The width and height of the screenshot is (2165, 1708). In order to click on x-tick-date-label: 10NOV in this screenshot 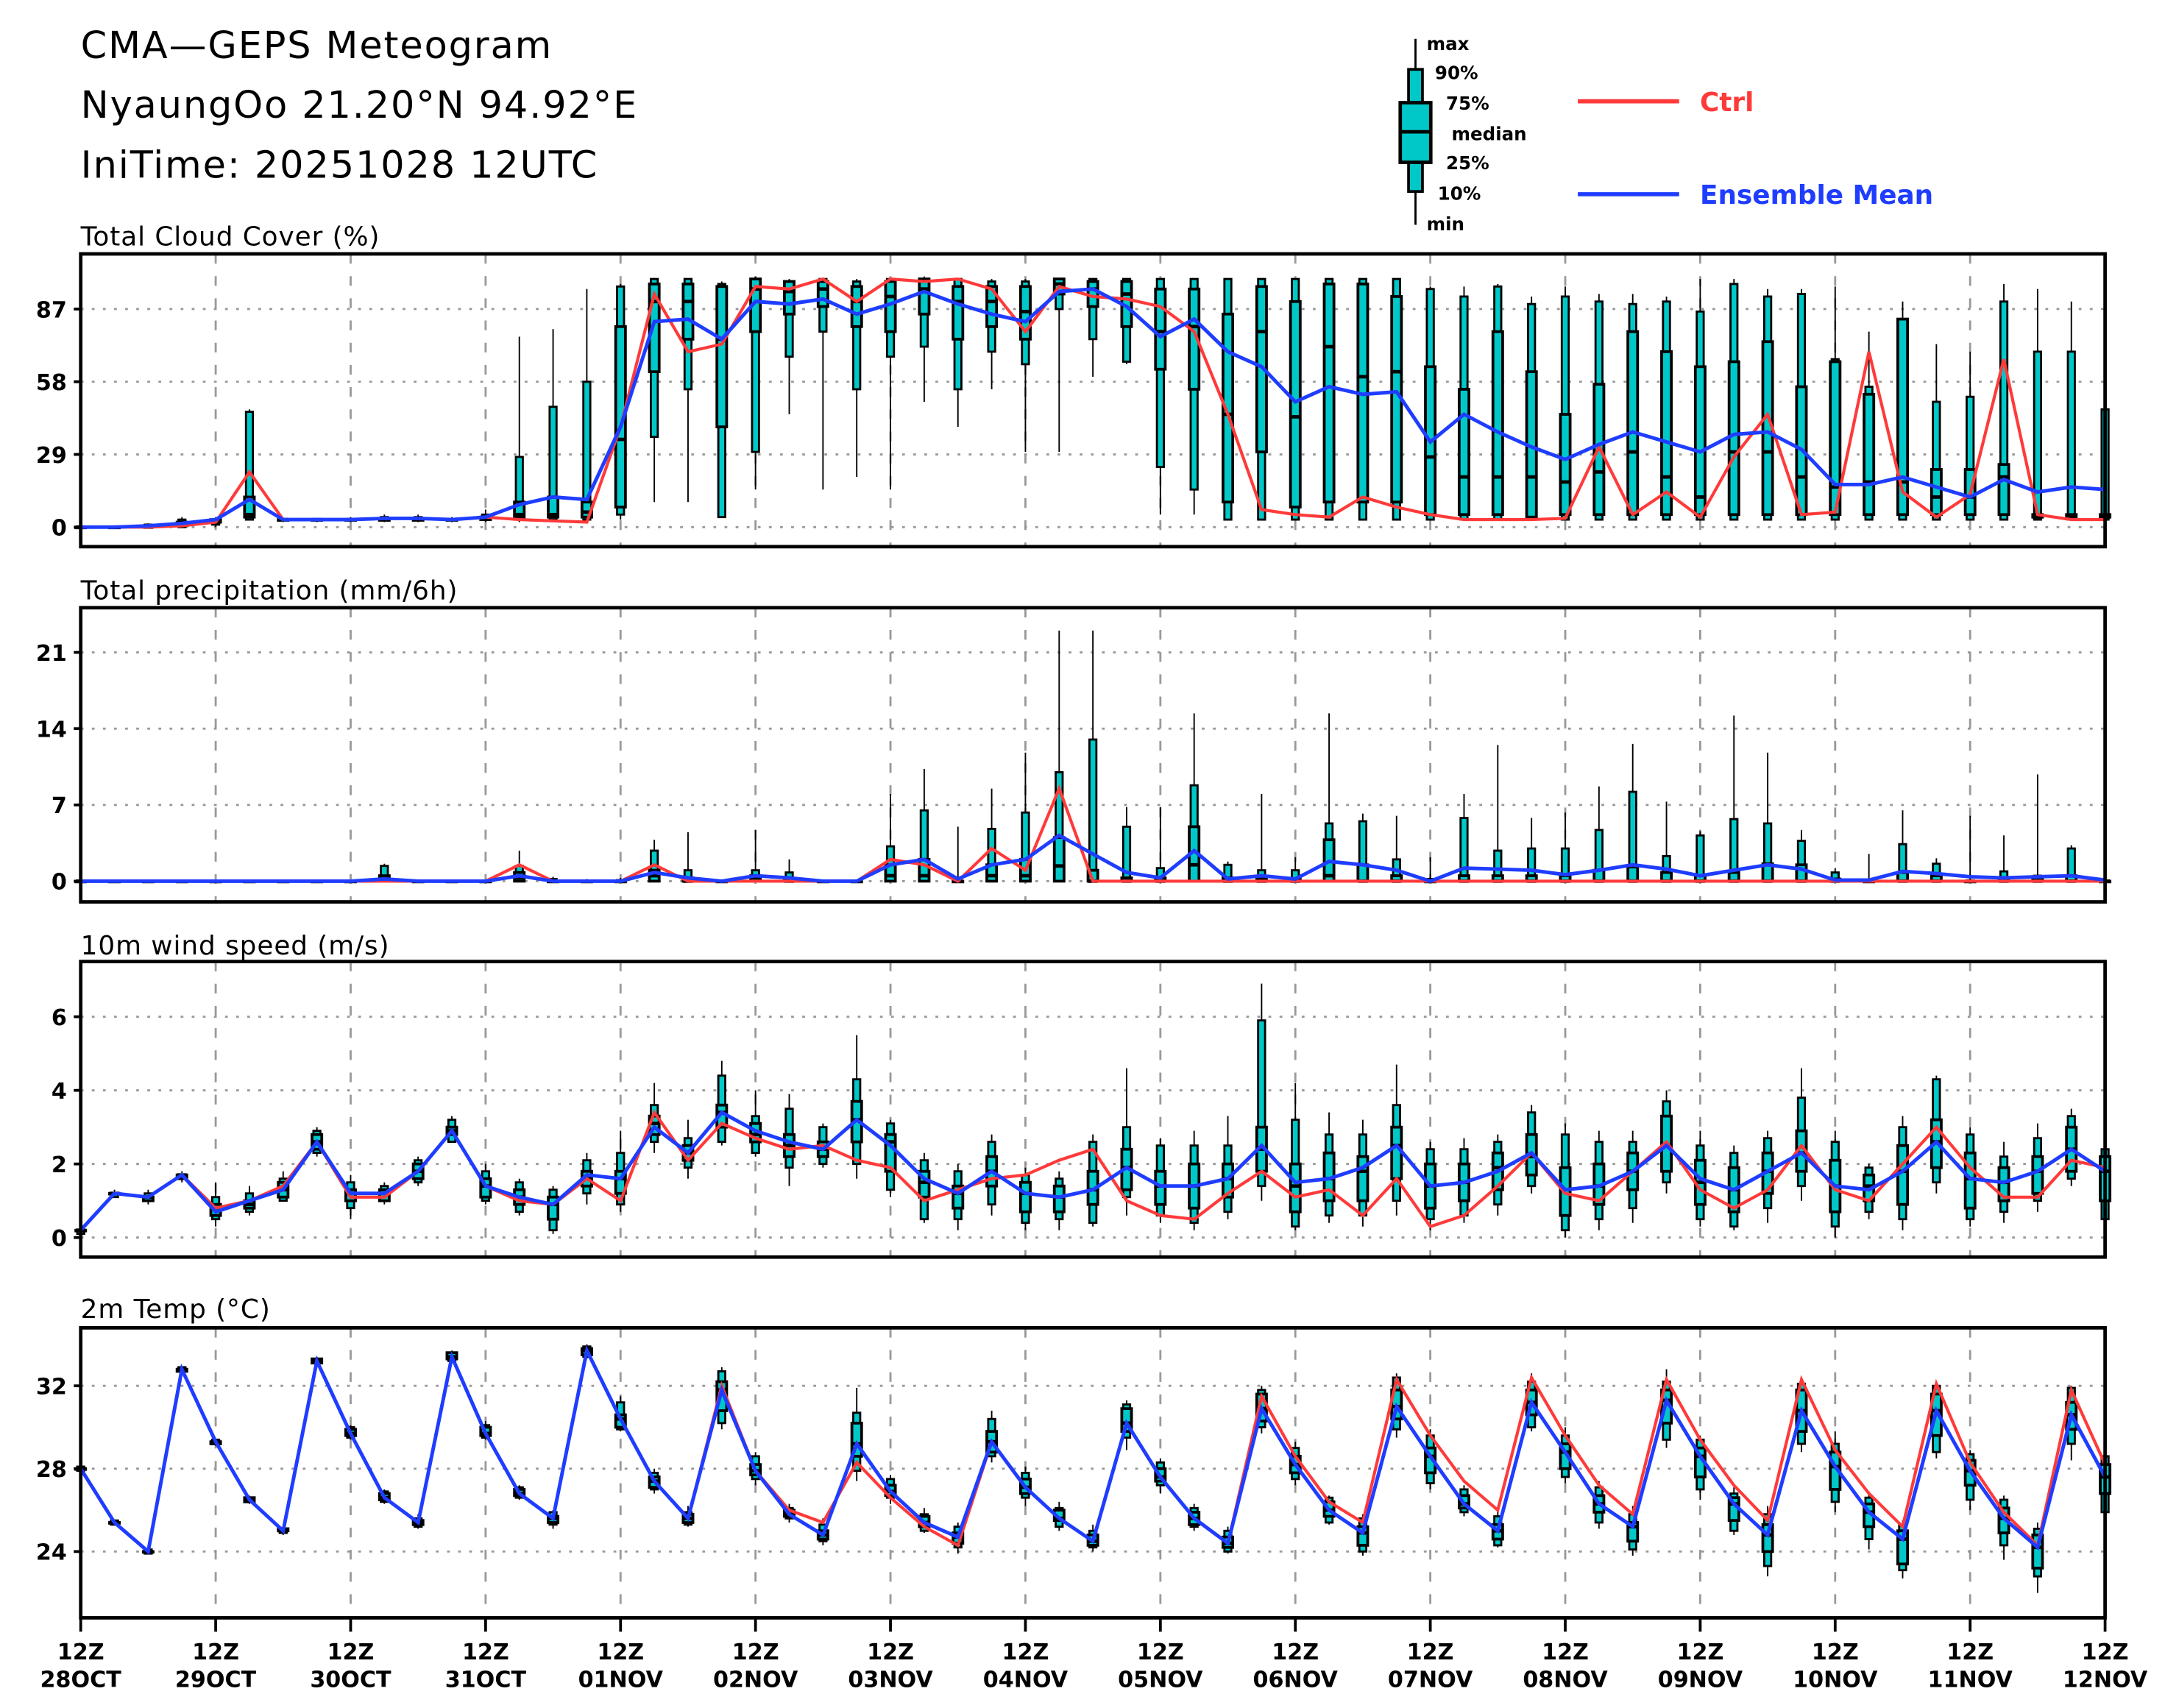, I will do `click(1835, 1680)`.